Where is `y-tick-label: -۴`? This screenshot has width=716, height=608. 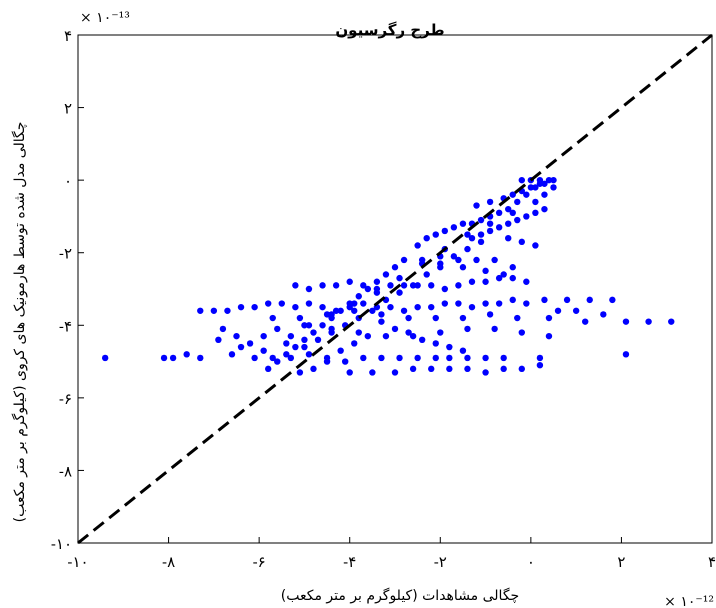
y-tick-label: -۴ is located at coordinates (65, 326).